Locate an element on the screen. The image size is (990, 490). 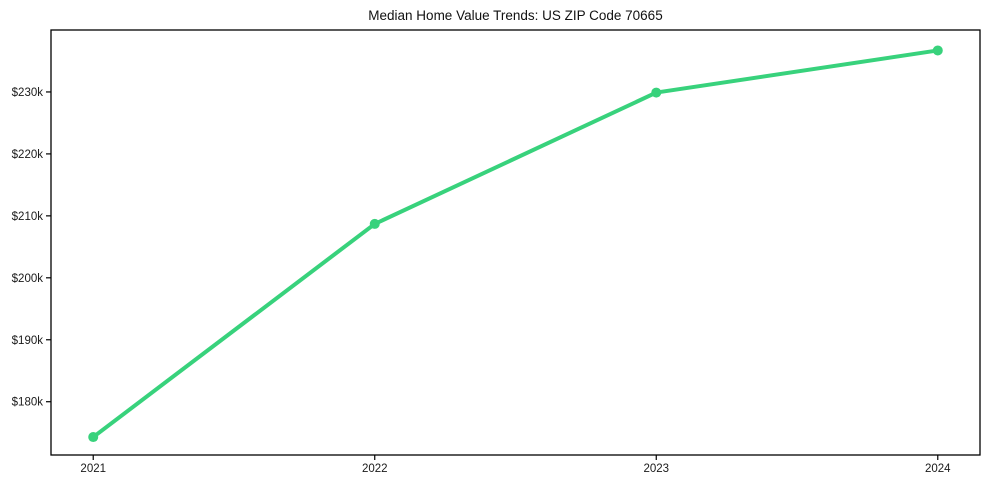
y-tick-label: $230k is located at coordinates (28, 93).